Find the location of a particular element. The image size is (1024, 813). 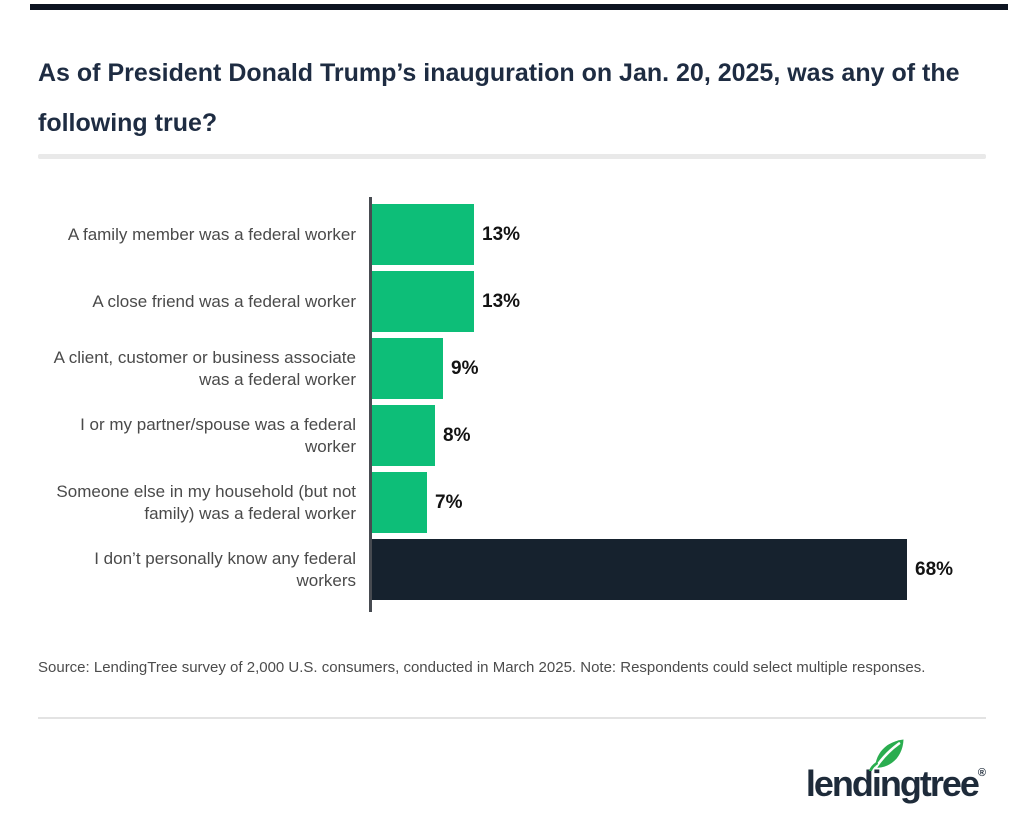

bar-row: A close friend was a federal worker 13% is located at coordinates (512, 301).